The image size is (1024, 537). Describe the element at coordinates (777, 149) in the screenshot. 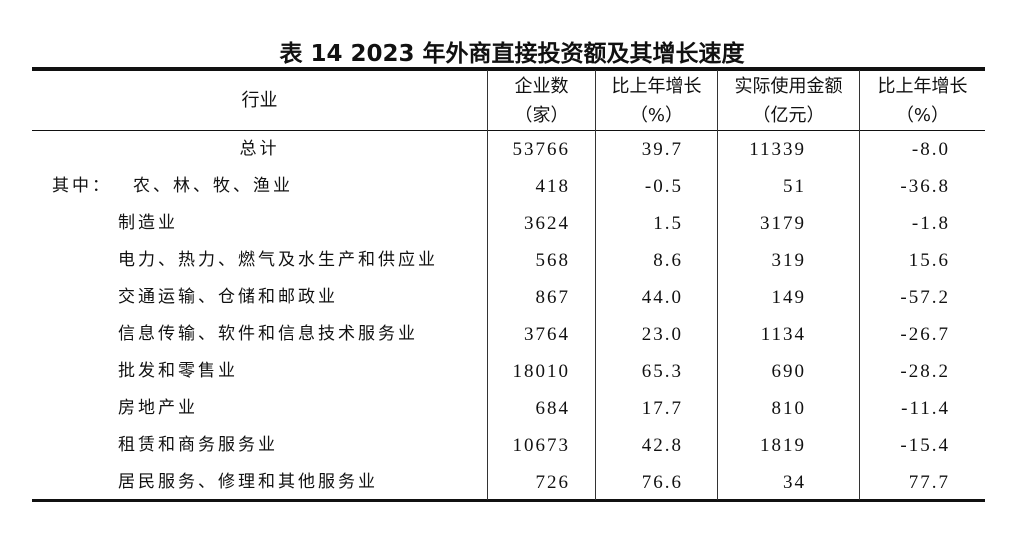

I see `cell-amount: 11339` at that location.